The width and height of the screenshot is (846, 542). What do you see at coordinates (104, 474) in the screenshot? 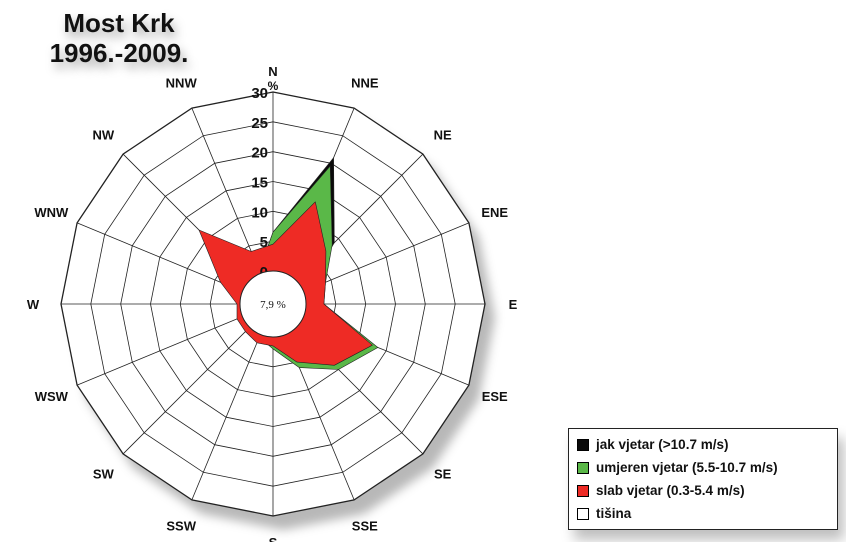
I see `direction-label: SW` at bounding box center [104, 474].